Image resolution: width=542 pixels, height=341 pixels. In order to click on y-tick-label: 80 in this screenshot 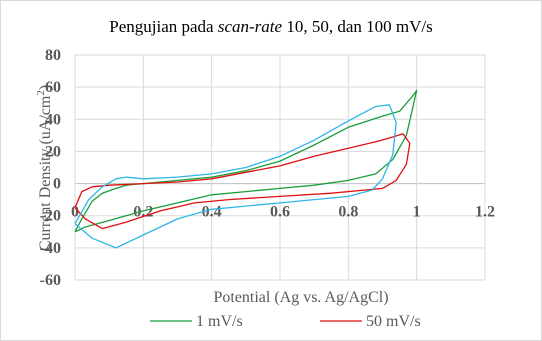, I will do `click(53, 55)`.